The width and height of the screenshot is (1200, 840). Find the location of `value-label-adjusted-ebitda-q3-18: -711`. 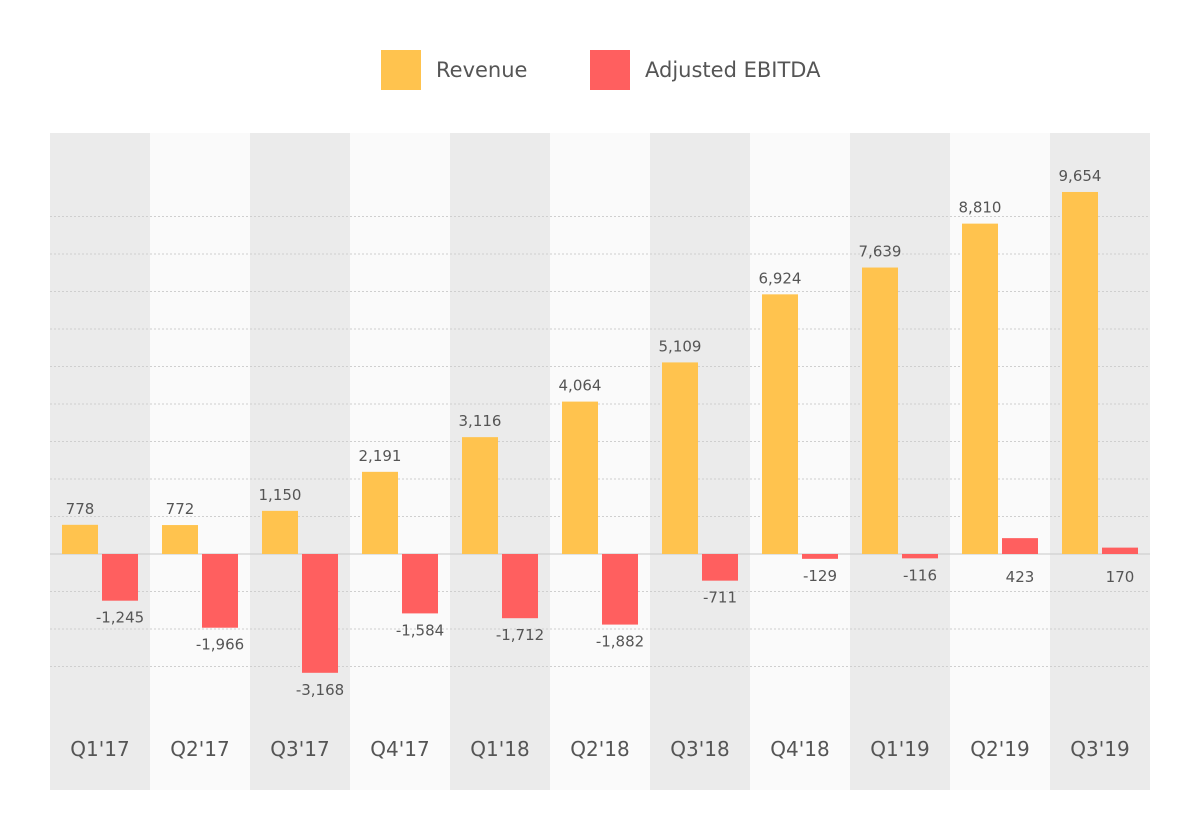

value-label-adjusted-ebitda-q3-18: -711 is located at coordinates (720, 598).